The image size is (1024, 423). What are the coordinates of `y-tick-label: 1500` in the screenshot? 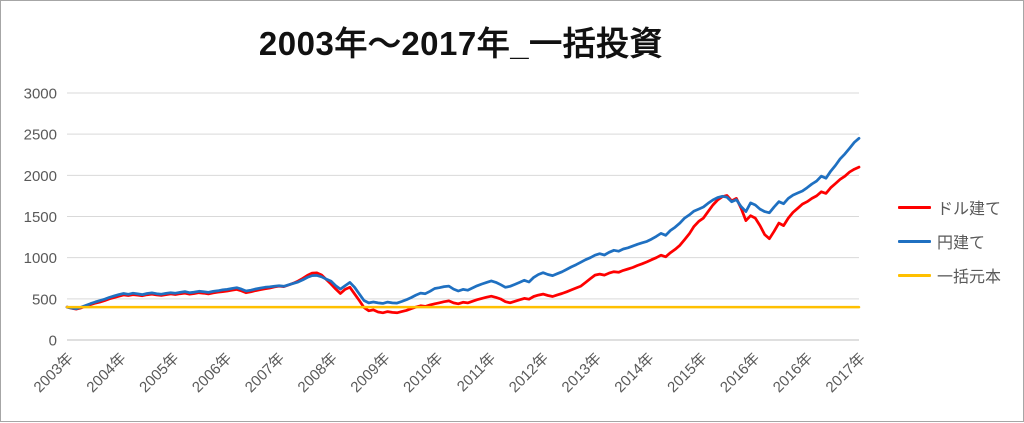 It's located at (40, 217).